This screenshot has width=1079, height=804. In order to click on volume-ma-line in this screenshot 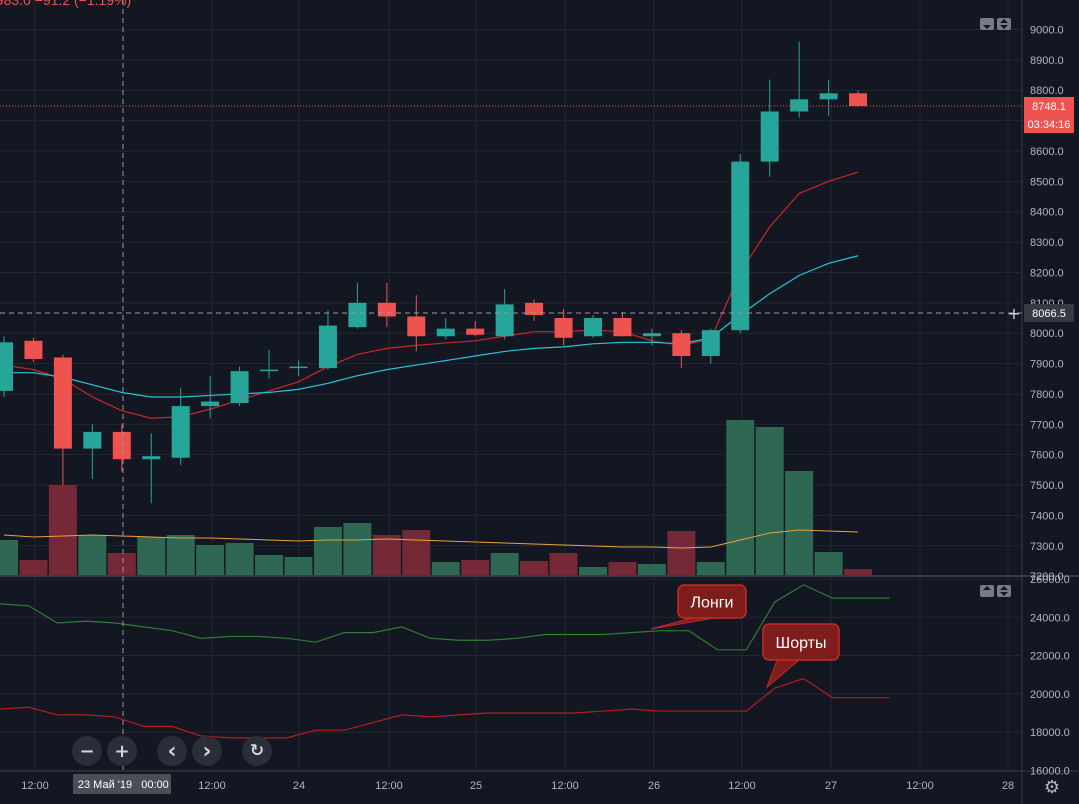, I will do `click(431, 539)`.